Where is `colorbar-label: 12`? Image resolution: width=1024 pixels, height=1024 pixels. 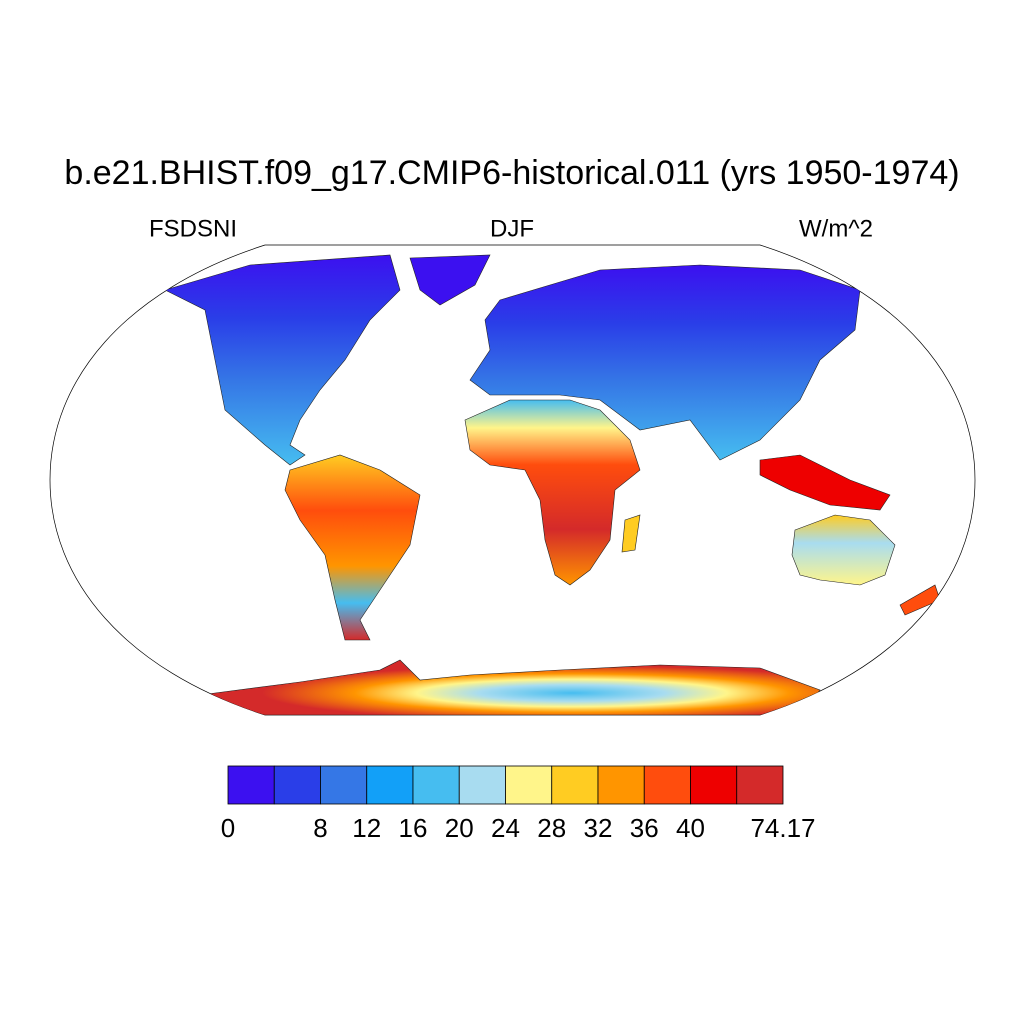
colorbar-label: 12 is located at coordinates (366, 828).